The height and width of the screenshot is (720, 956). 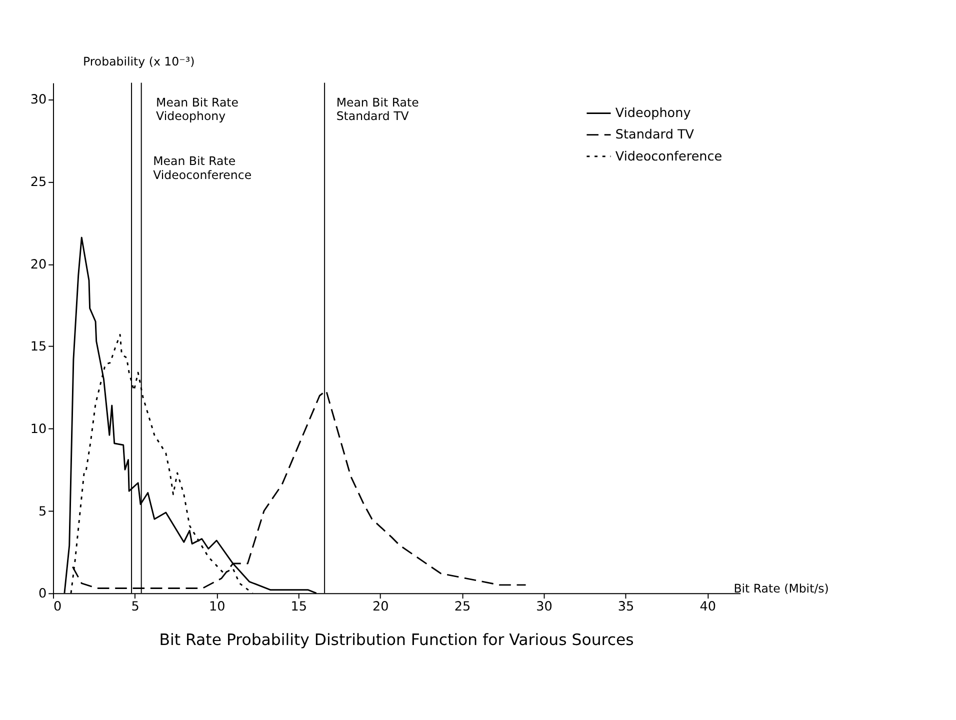 What do you see at coordinates (42, 594) in the screenshot?
I see `y-tick-label: 0` at bounding box center [42, 594].